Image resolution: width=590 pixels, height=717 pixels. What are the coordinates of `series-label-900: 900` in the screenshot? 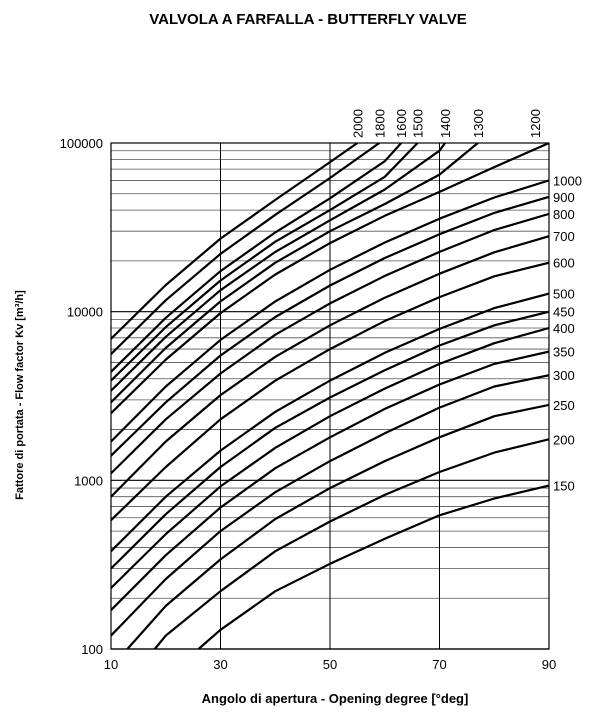 It's located at (564, 197).